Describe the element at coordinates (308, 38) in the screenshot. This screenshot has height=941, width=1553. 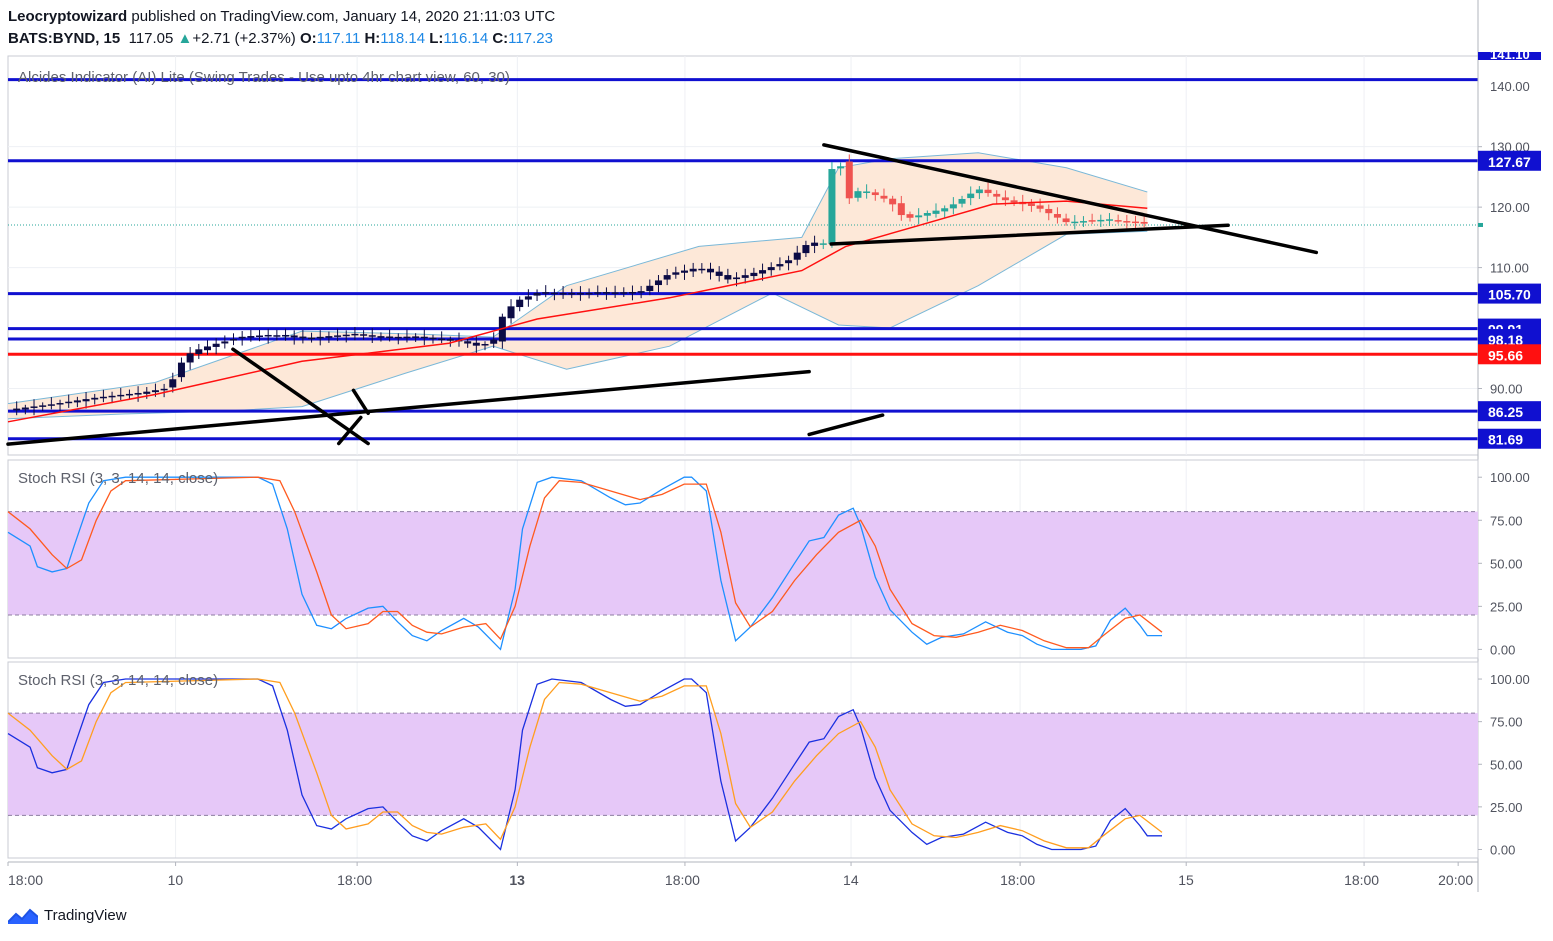
I see `open-label: O:` at that location.